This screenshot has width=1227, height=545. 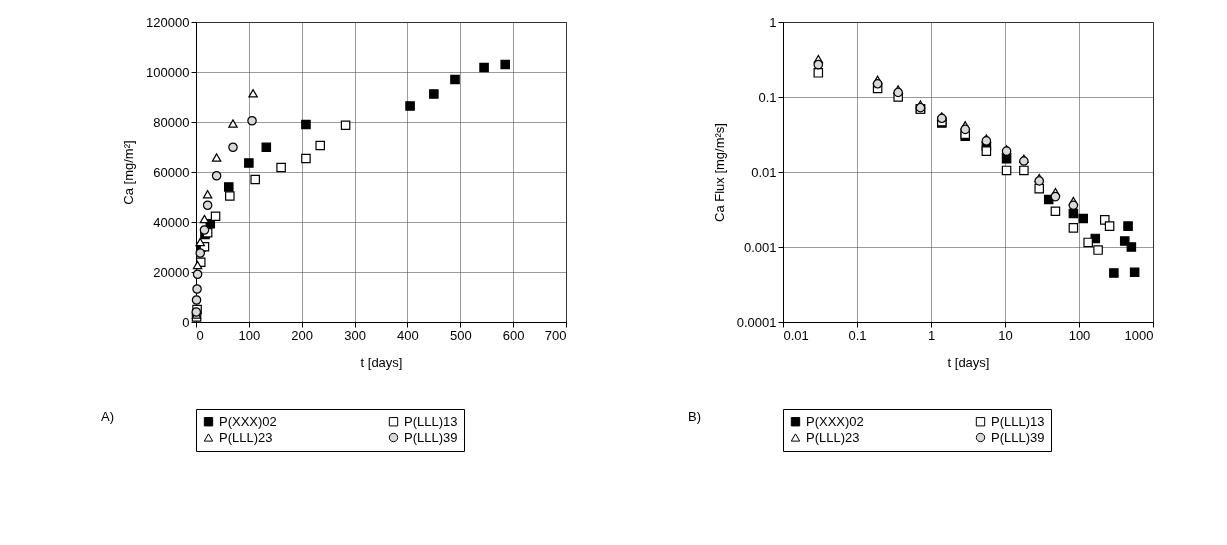 What do you see at coordinates (513, 335) in the screenshot?
I see `x-tick-label: 600` at bounding box center [513, 335].